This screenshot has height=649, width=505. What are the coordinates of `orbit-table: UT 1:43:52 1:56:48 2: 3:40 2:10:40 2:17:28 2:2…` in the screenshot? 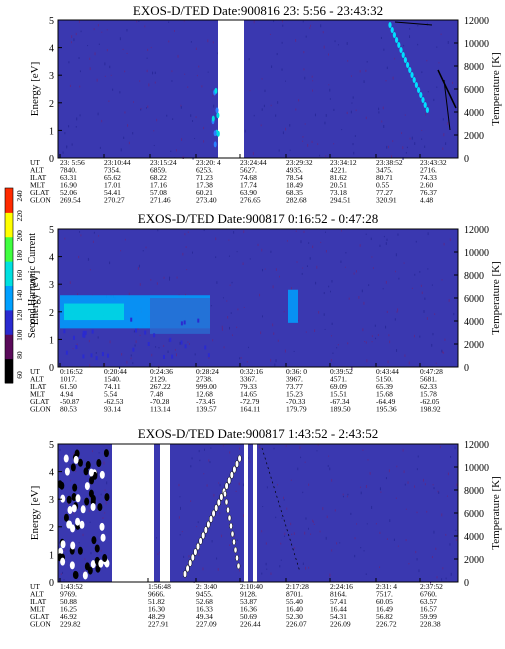 It's located at (236, 605).